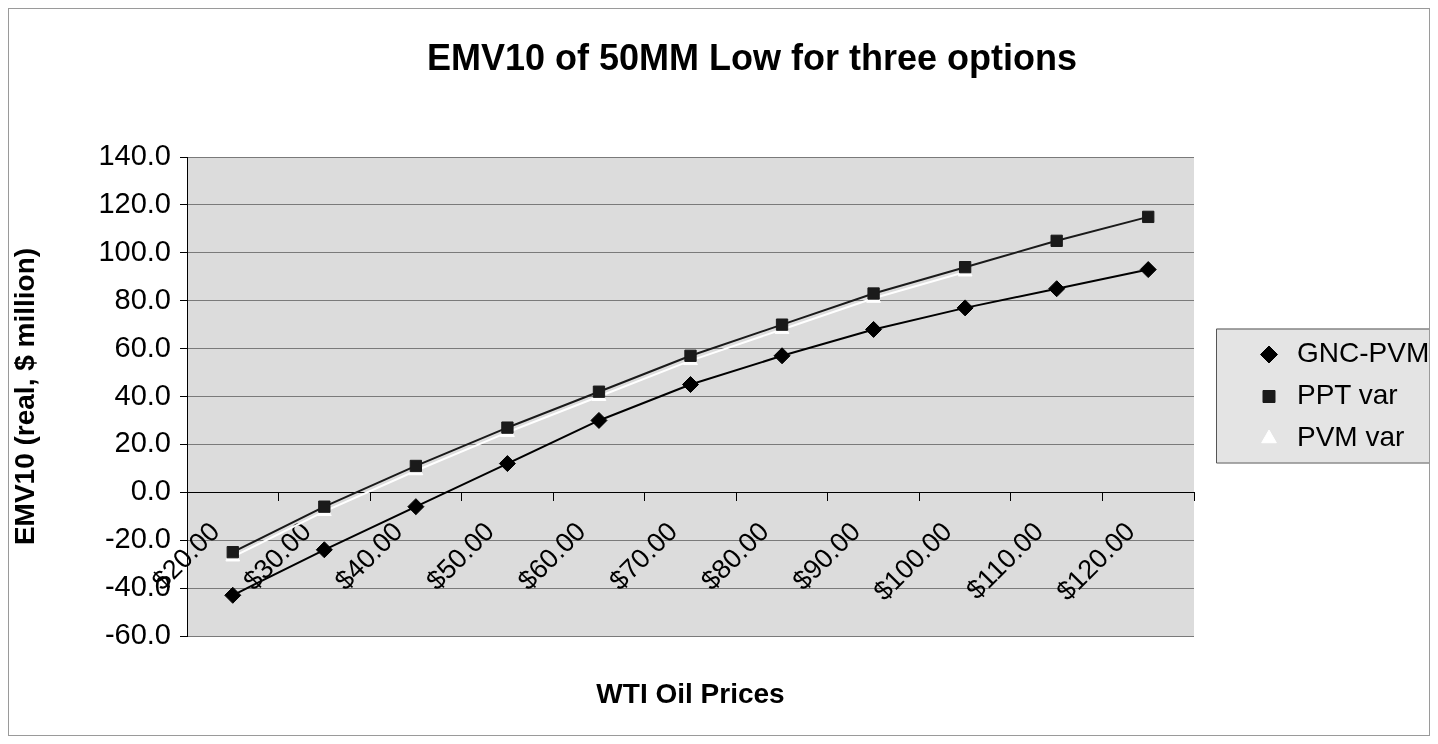 Image resolution: width=1438 pixels, height=744 pixels. I want to click on legend-label: PVM var, so click(1351, 437).